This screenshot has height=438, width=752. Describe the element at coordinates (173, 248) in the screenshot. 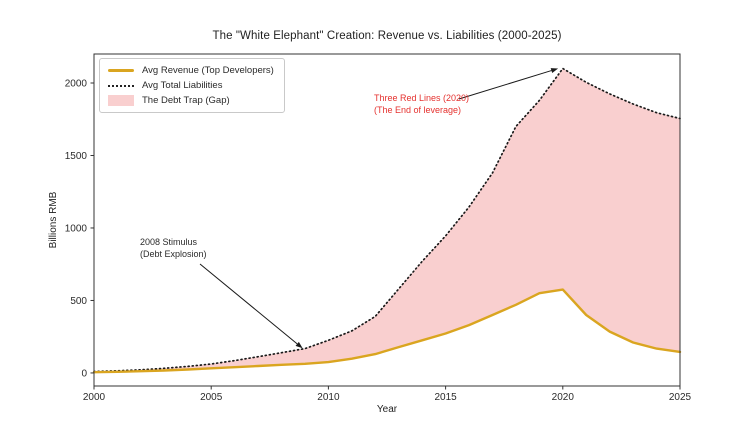

I see `annotation-2008-stimulus: 2008 Stimulus (Debt Explosion)` at that location.